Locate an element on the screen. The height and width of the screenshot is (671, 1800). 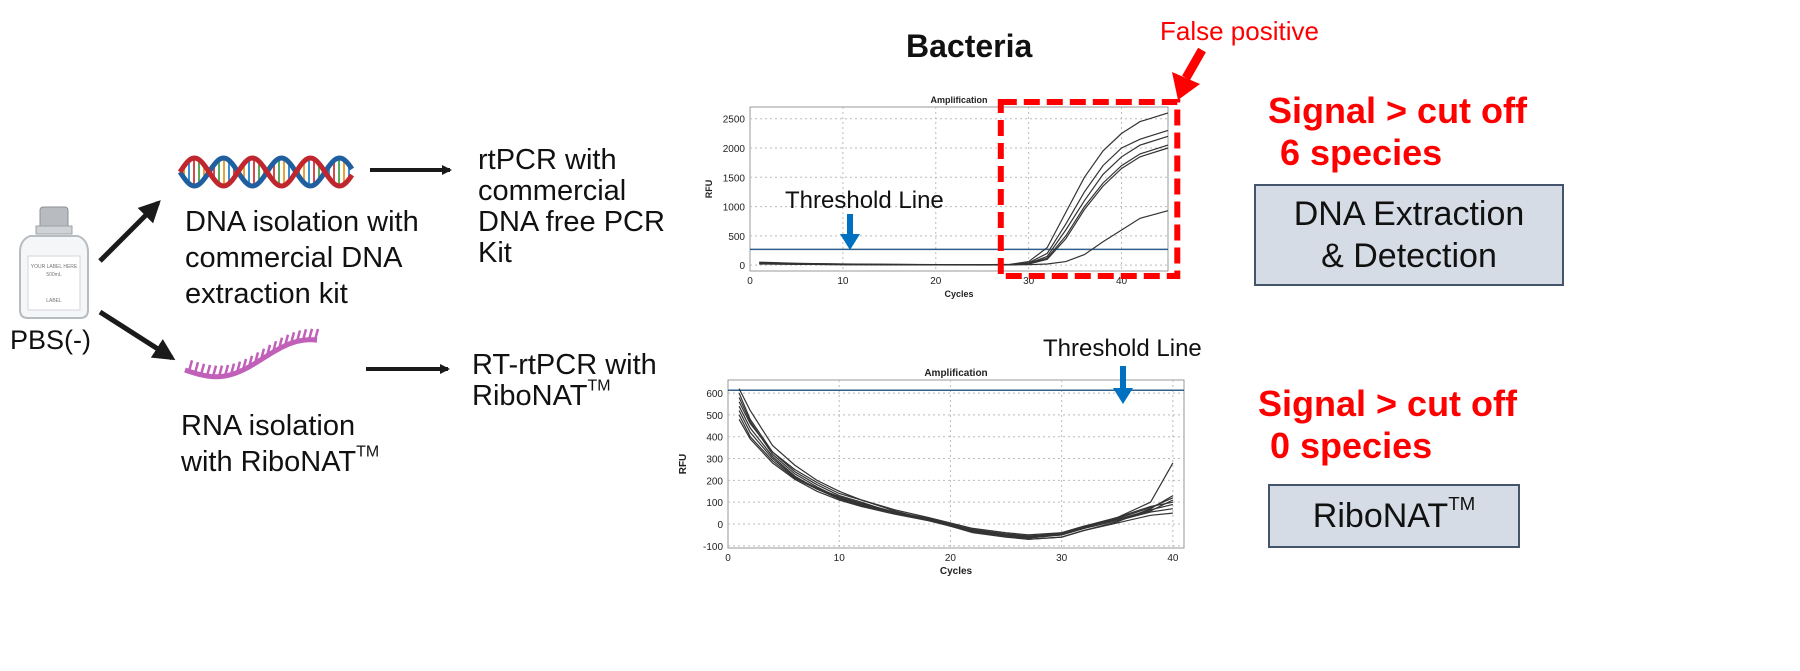
bottle-label-line3: LABEL is located at coordinates (54, 301).